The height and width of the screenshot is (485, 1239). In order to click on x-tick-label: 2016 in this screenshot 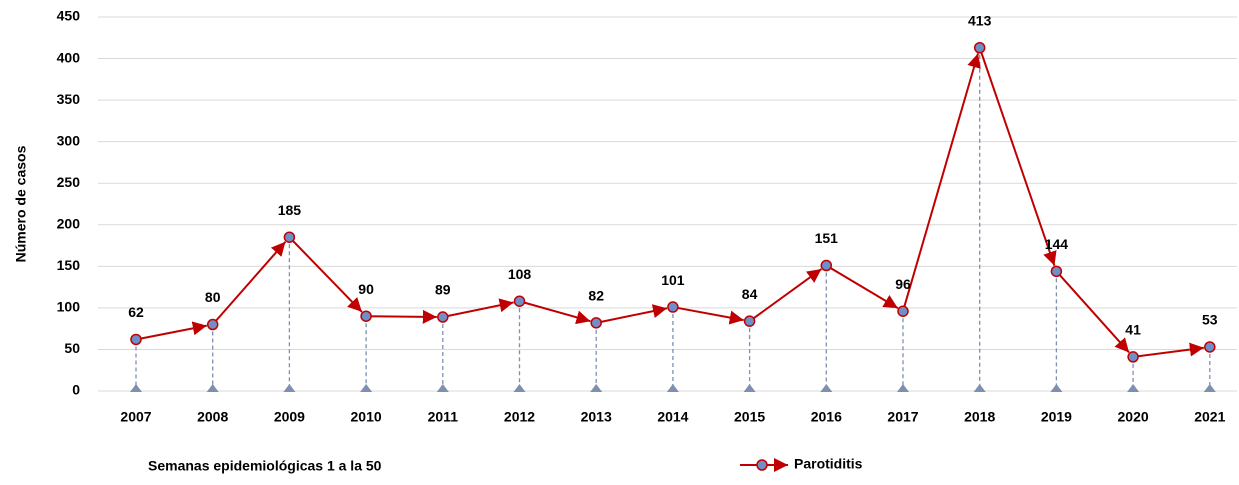, I will do `click(826, 417)`.